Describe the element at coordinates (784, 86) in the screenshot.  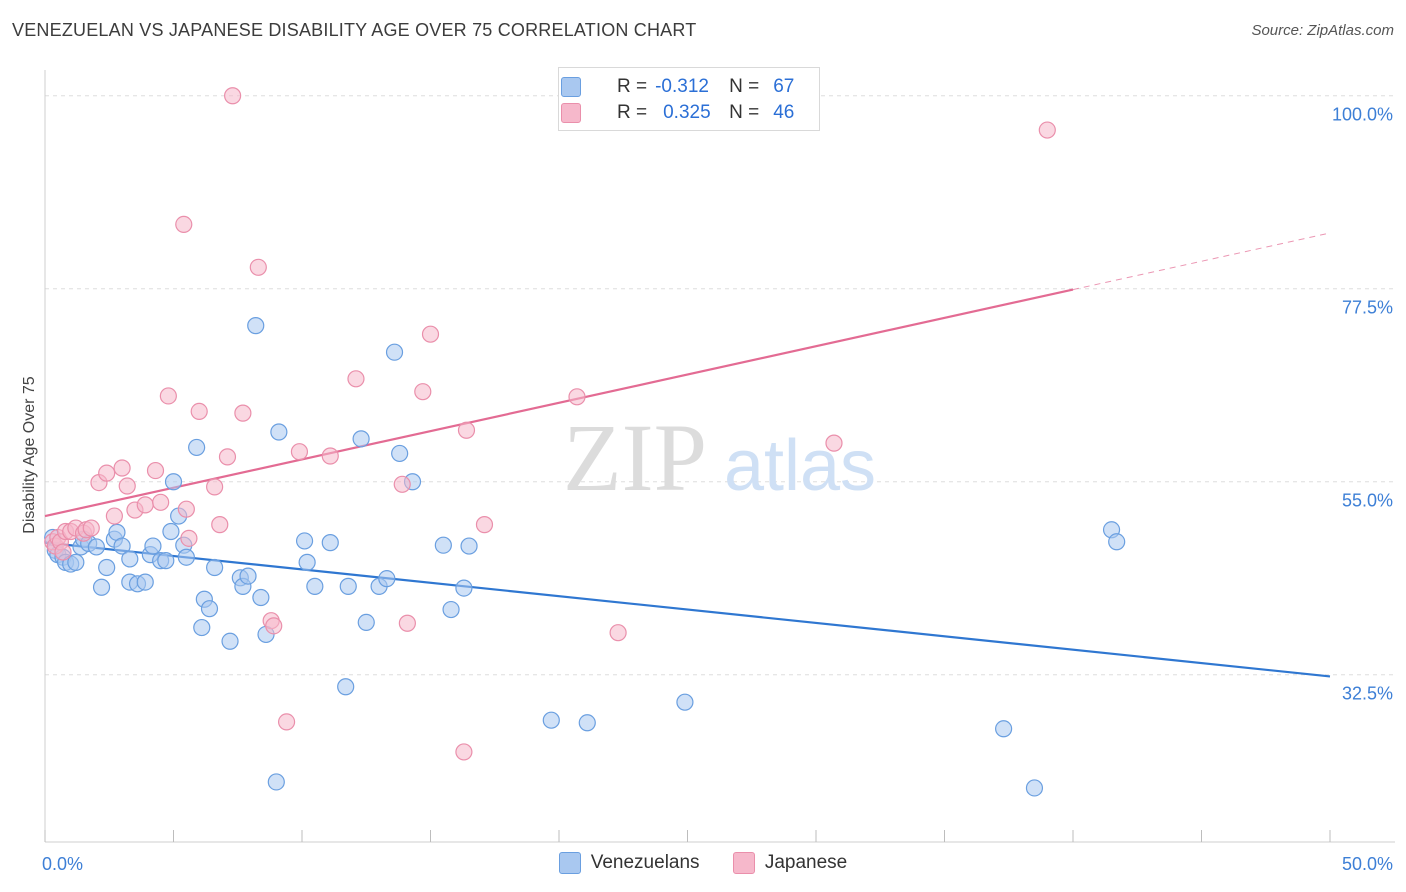
I see `n-value: 67` at that location.